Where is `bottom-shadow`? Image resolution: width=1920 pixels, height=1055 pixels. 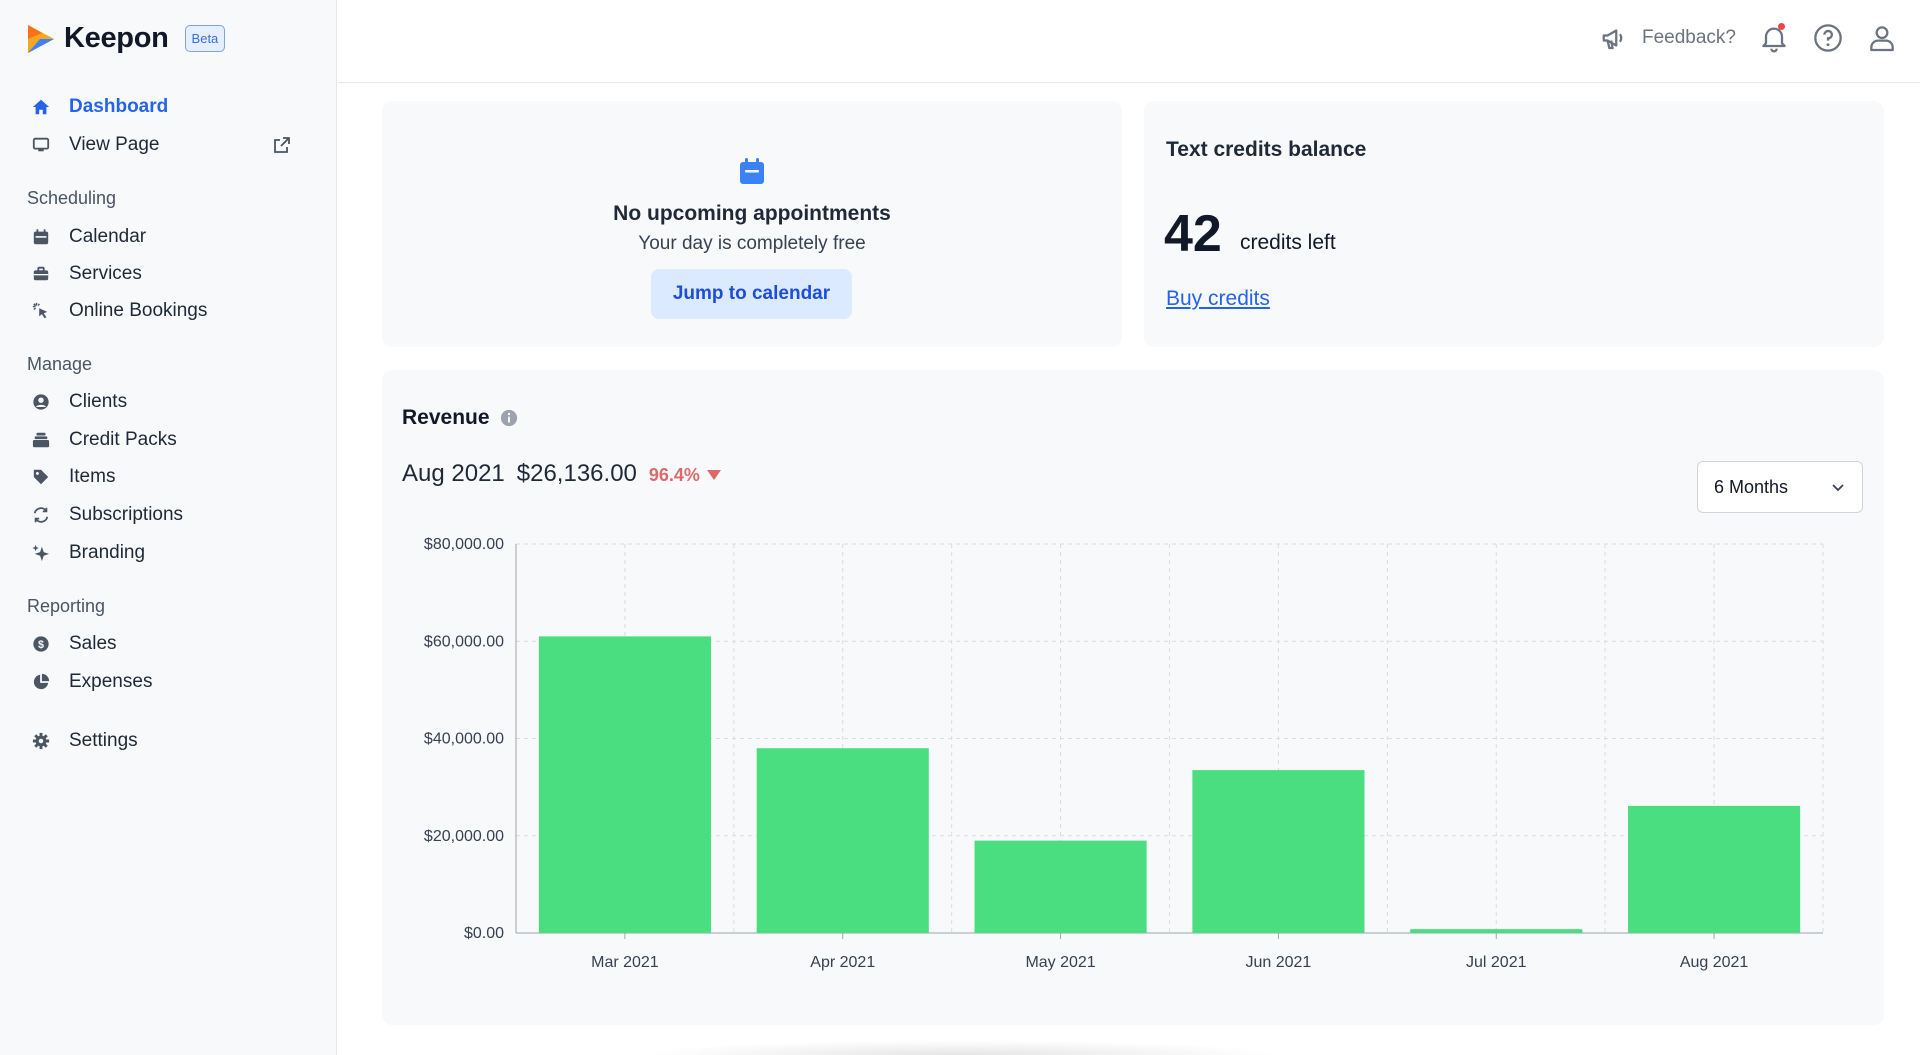 bottom-shadow is located at coordinates (960, 1047).